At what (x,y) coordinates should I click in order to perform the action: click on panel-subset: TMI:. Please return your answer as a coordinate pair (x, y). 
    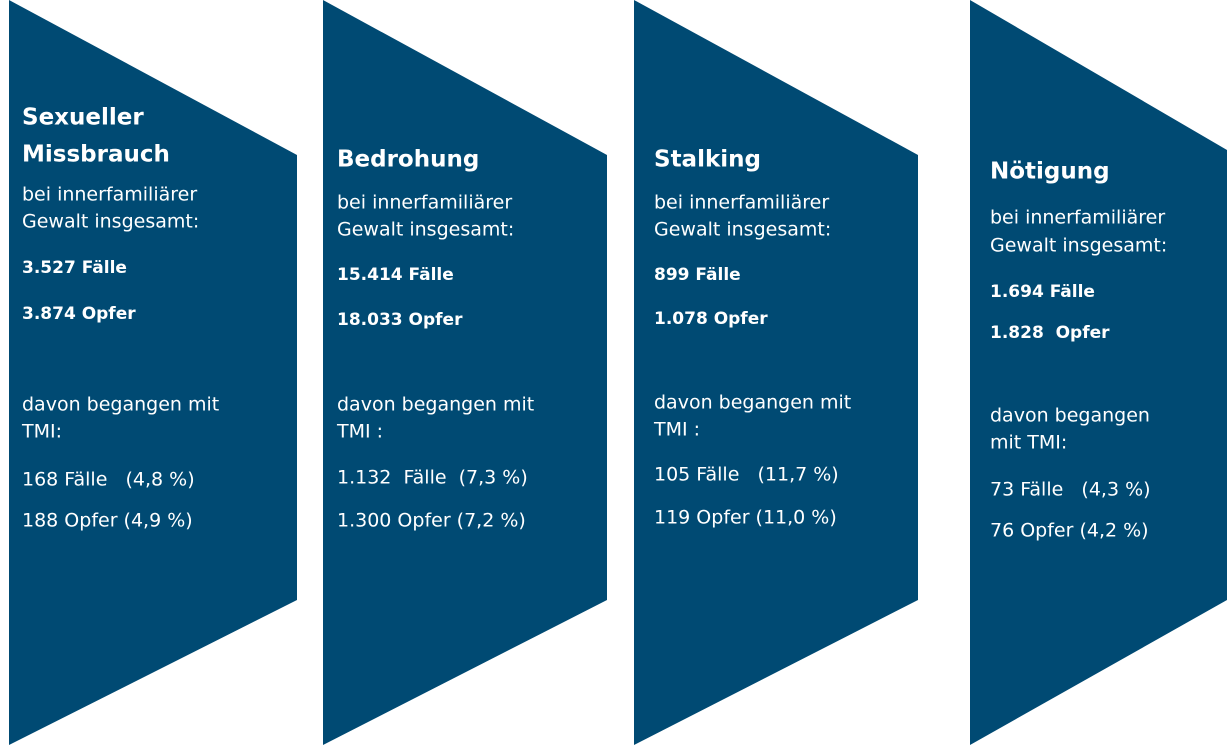
    Looking at the image, I should click on (41, 432).